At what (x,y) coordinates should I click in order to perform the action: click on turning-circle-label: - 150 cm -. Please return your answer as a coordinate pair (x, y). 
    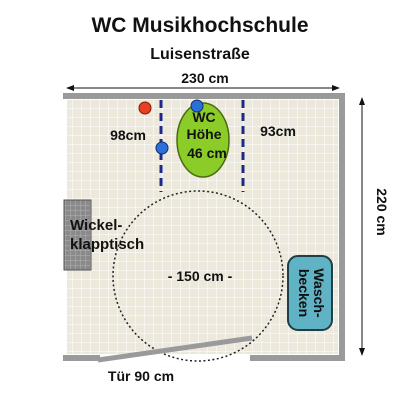
    Looking at the image, I should click on (200, 276).